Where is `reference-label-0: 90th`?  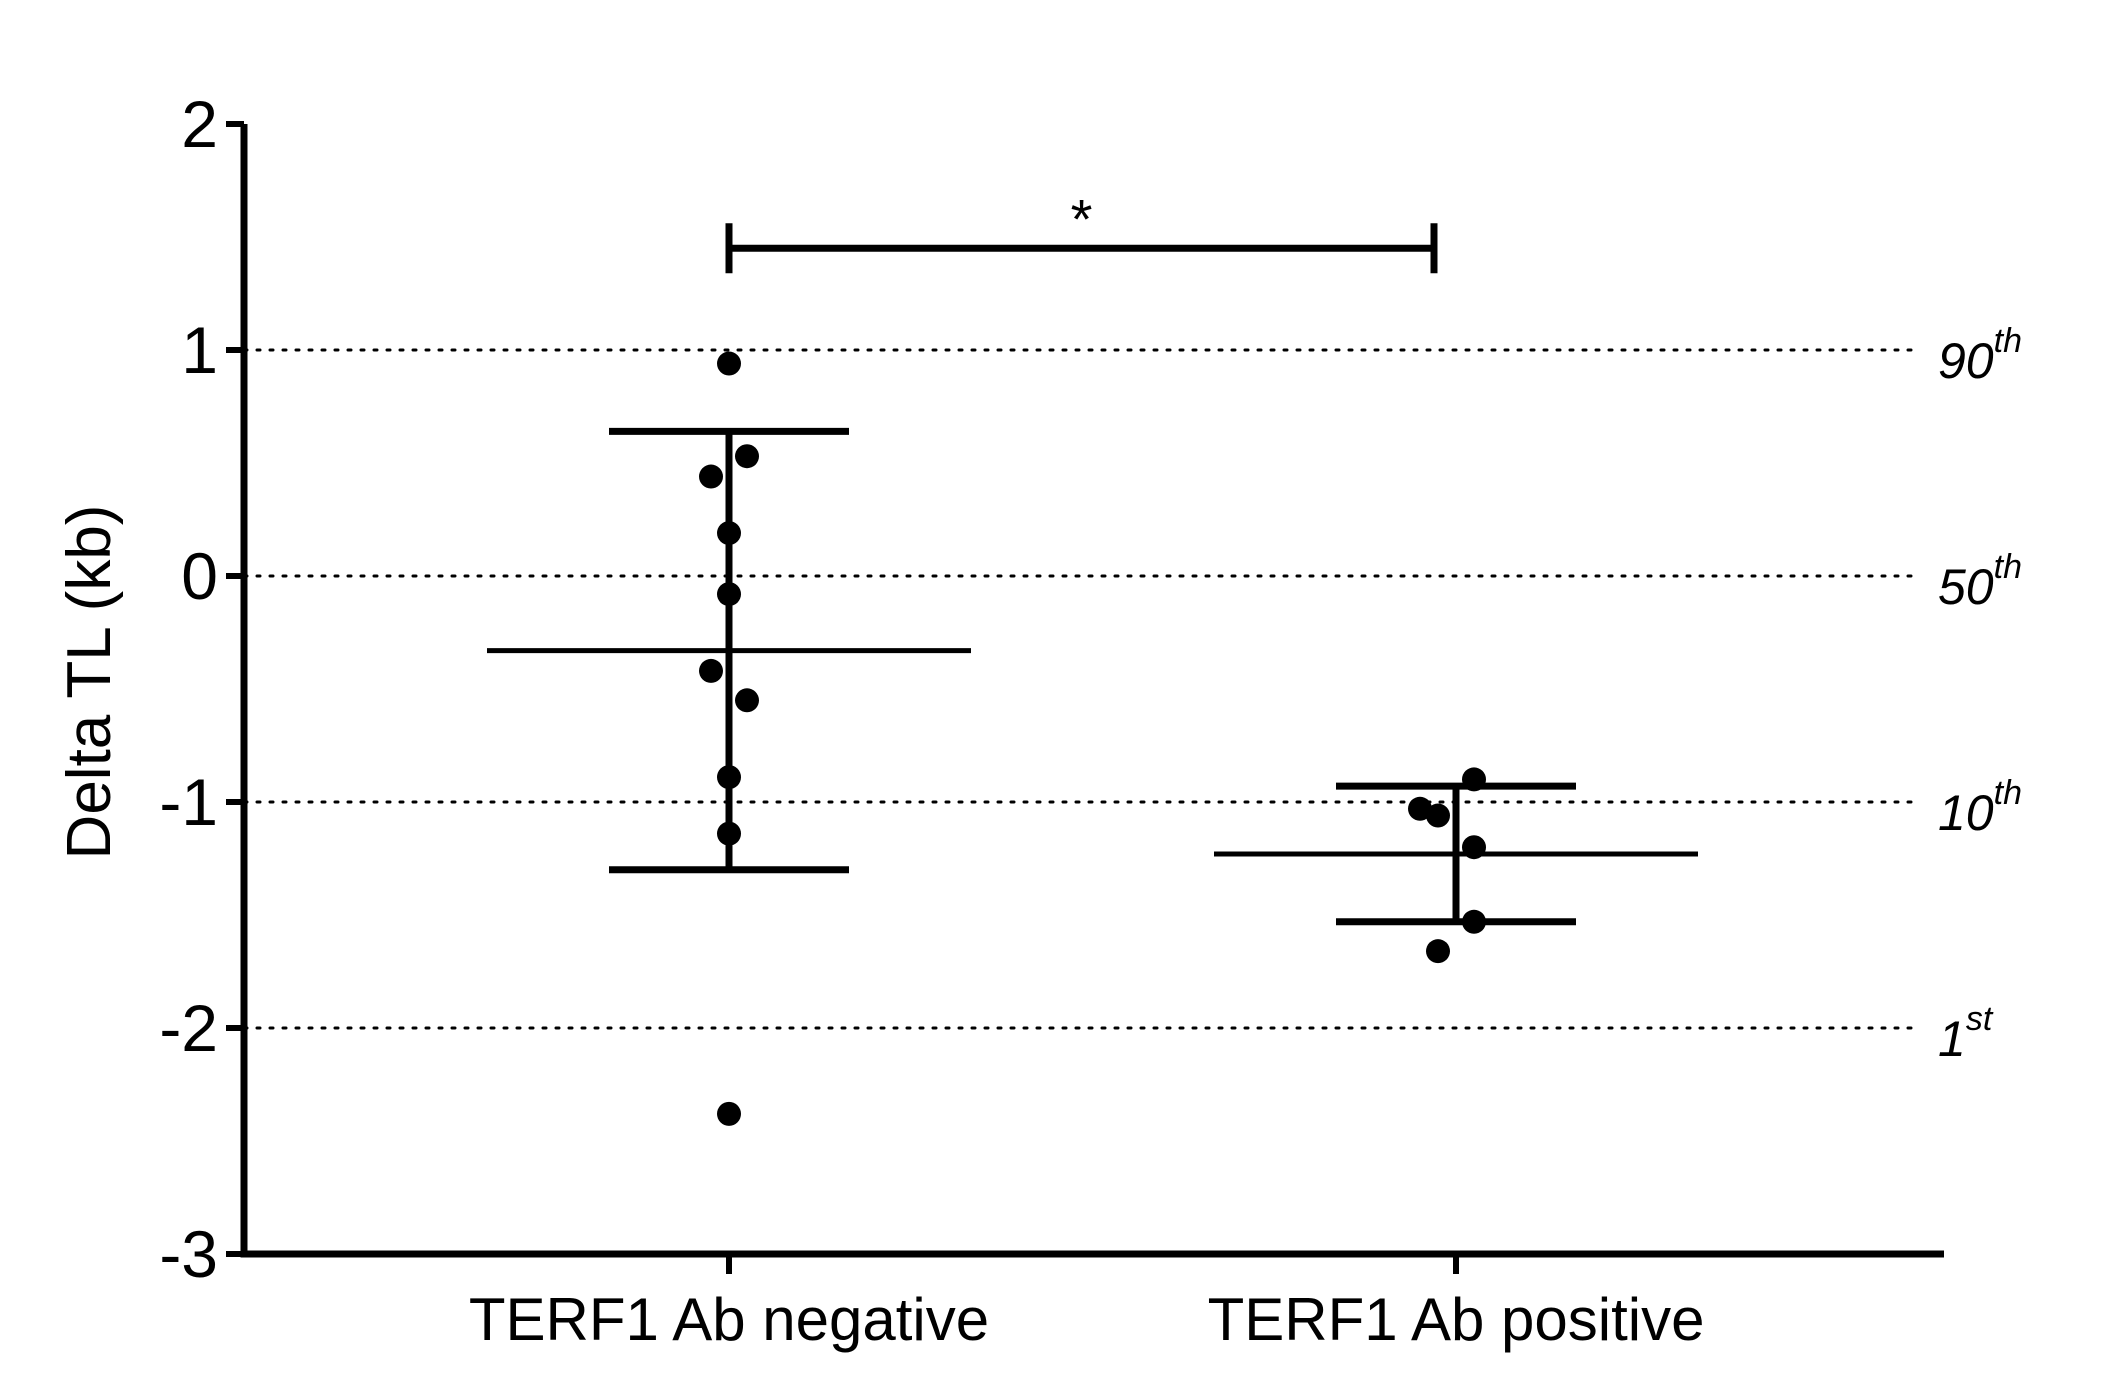
reference-label-0: 90th is located at coordinates (1980, 355).